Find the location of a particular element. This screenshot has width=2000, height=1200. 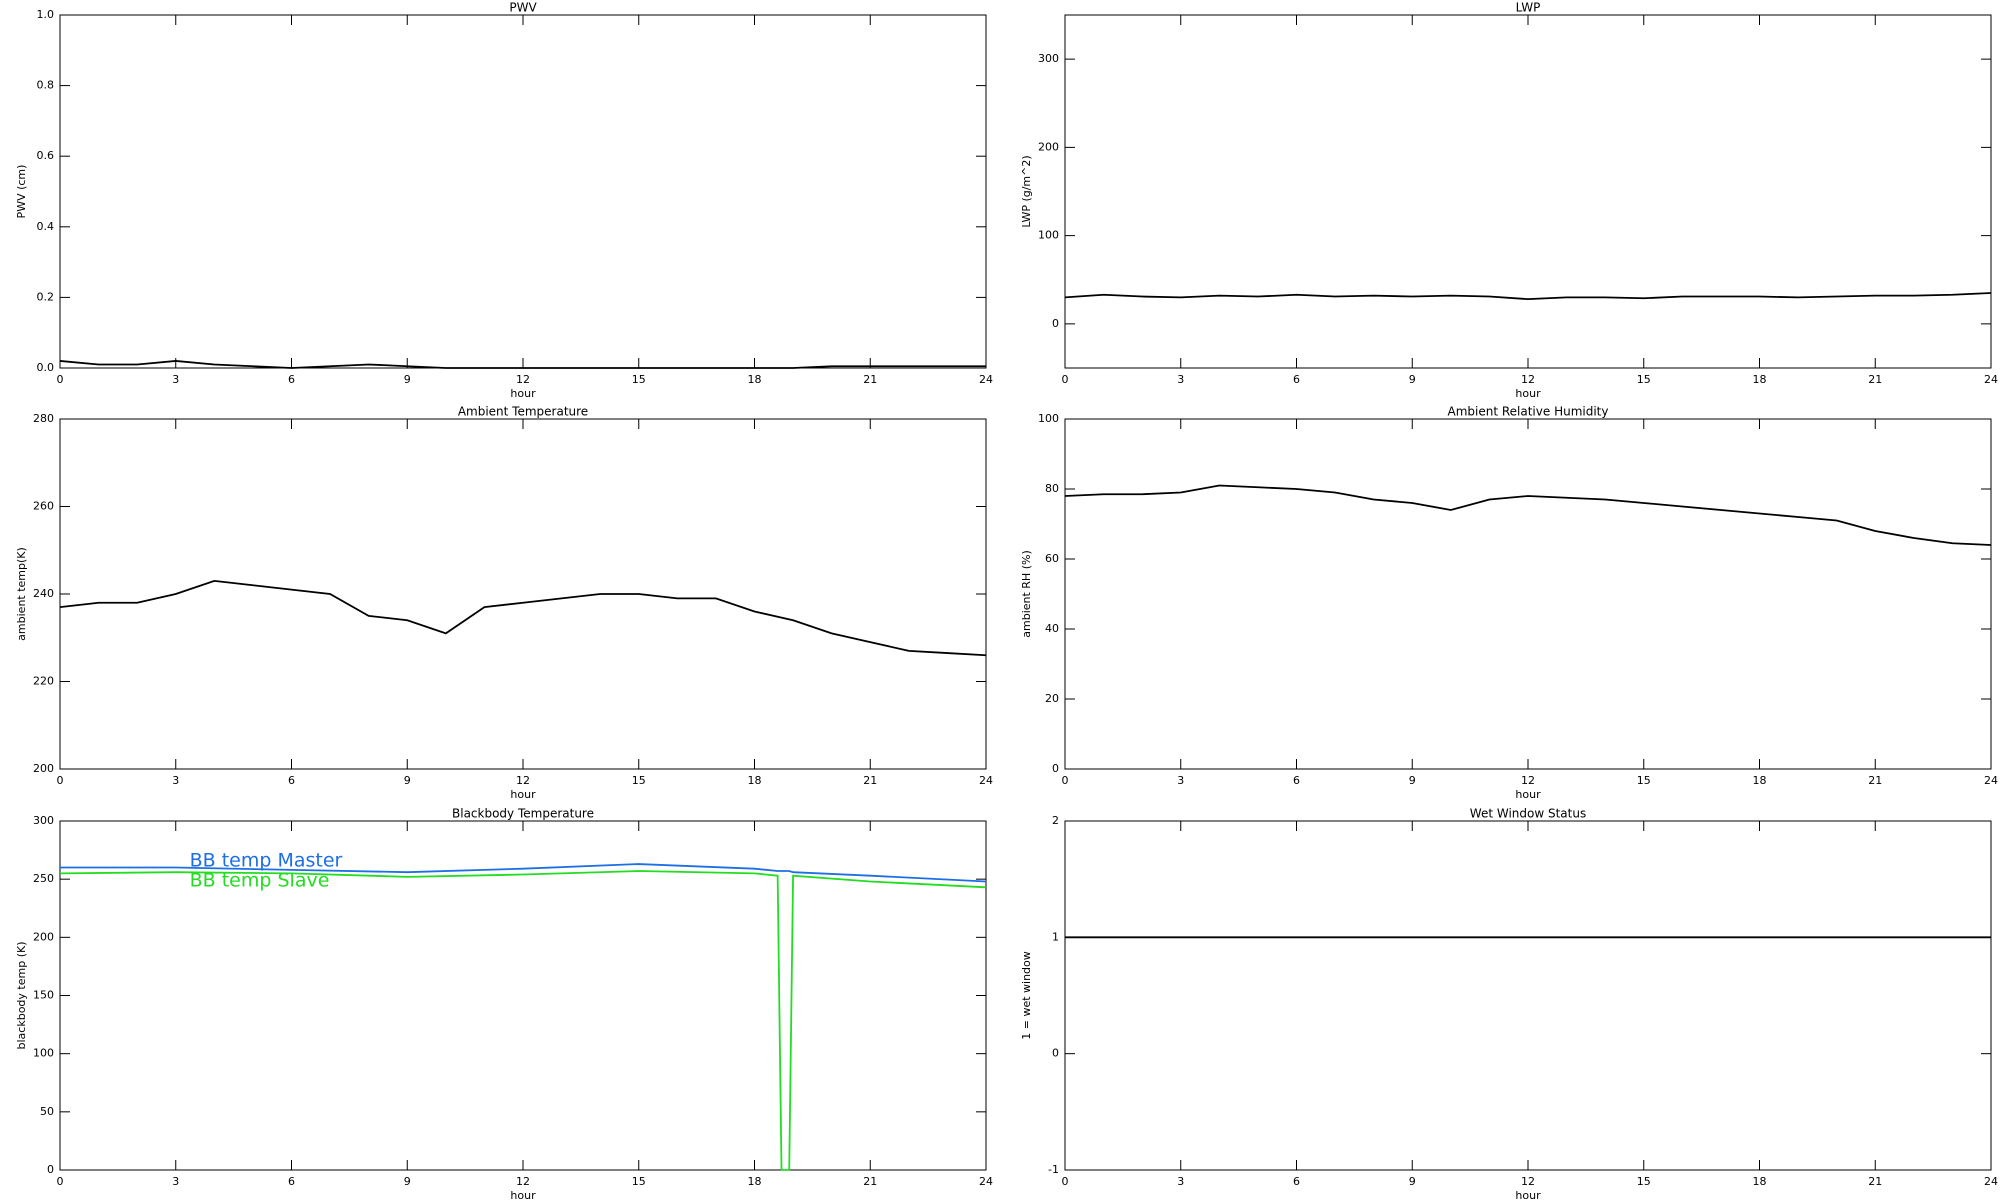

chart-title: LWP is located at coordinates (1528, 8).